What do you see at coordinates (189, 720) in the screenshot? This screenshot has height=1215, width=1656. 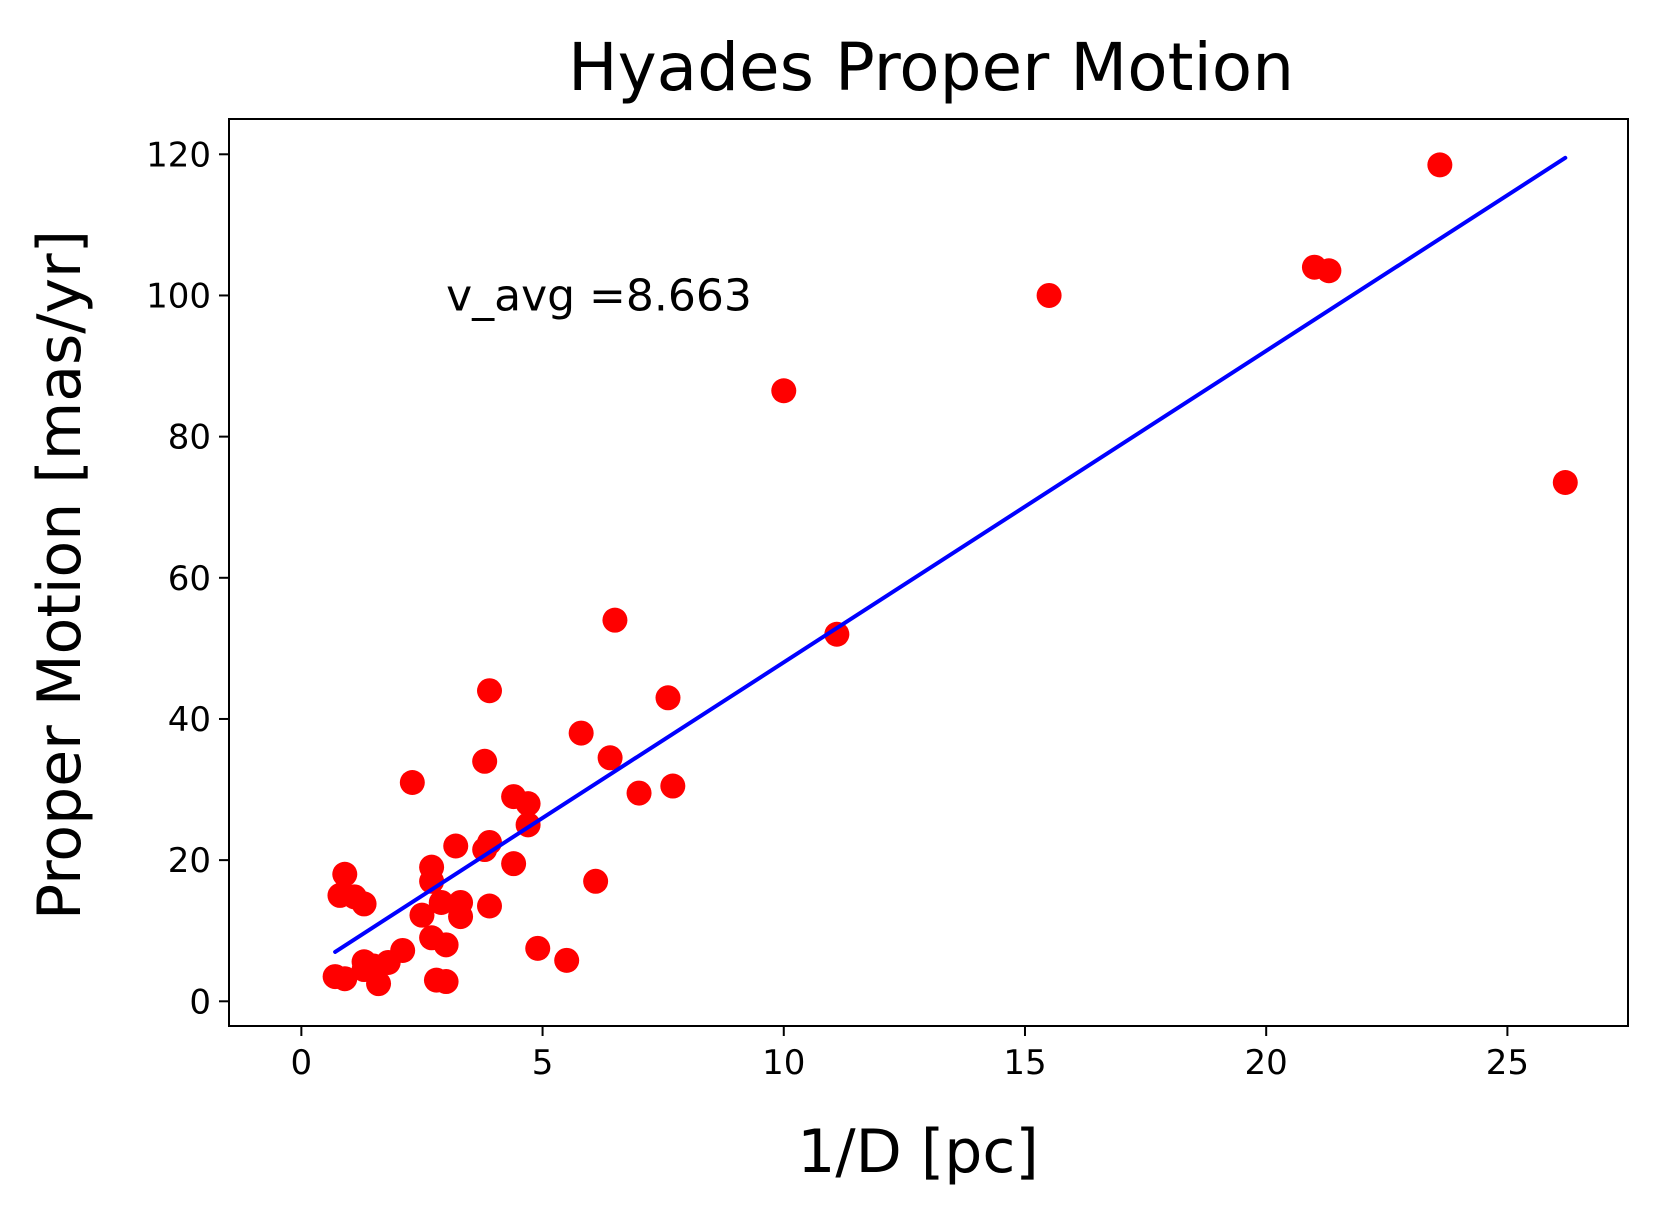 I see `y-tick-label: 40` at bounding box center [189, 720].